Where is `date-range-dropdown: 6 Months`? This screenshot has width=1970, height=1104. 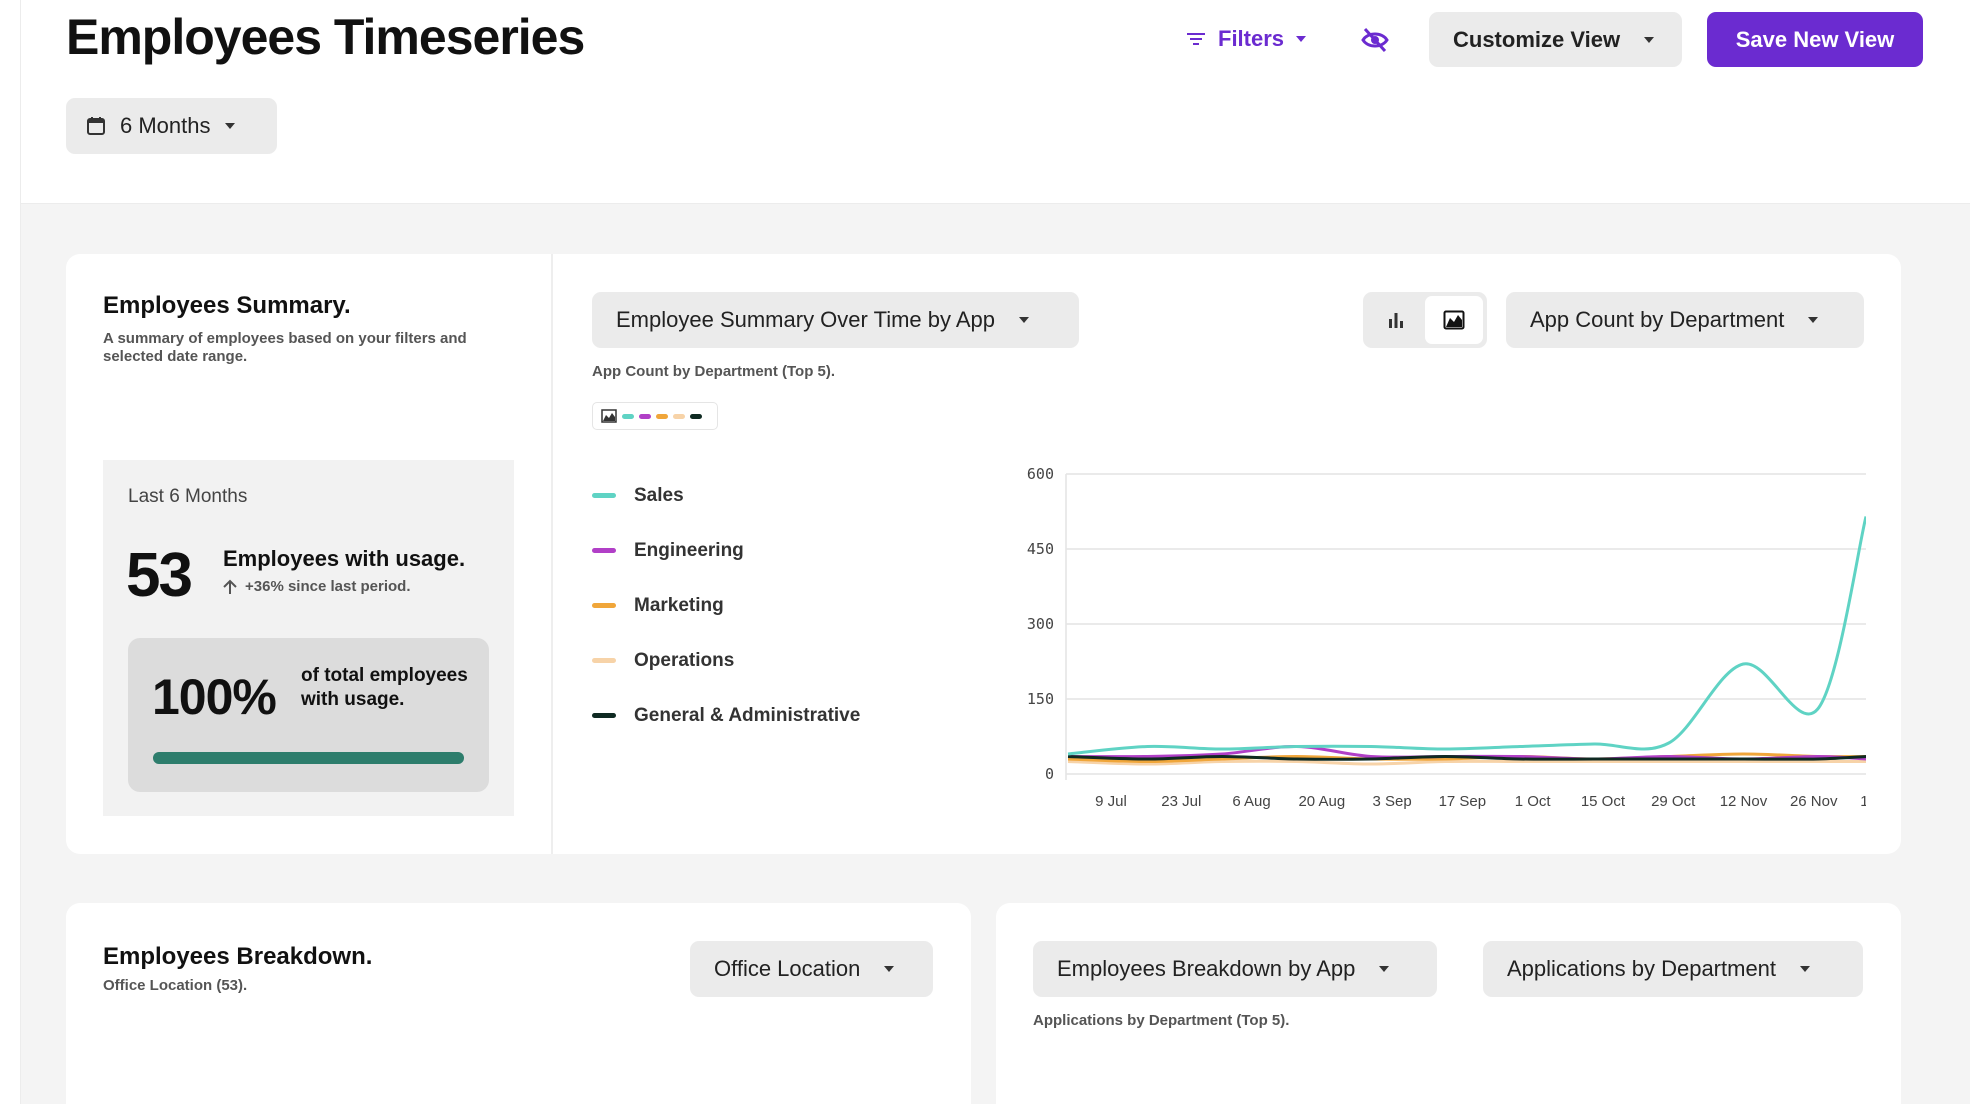 date-range-dropdown: 6 Months is located at coordinates (171, 126).